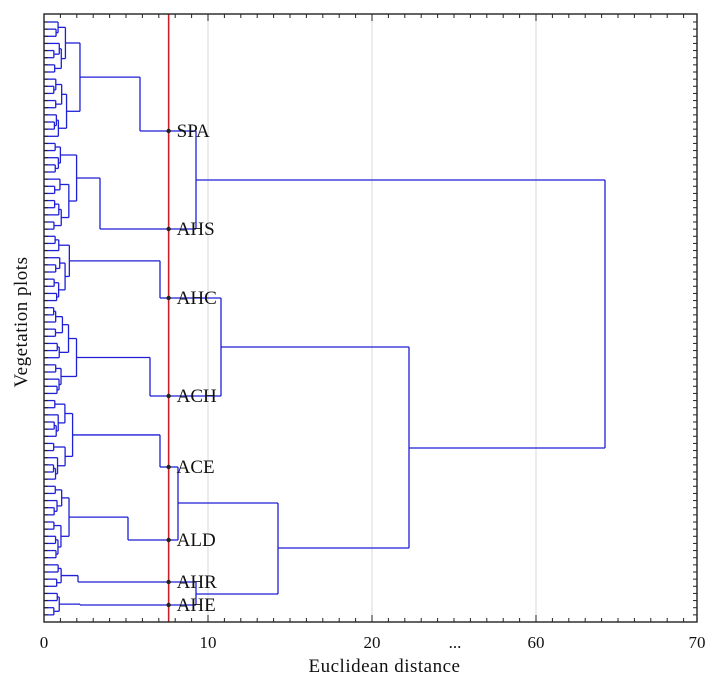 The image size is (712, 680). Describe the element at coordinates (197, 396) in the screenshot. I see `cluster-label-ach: ACH` at that location.